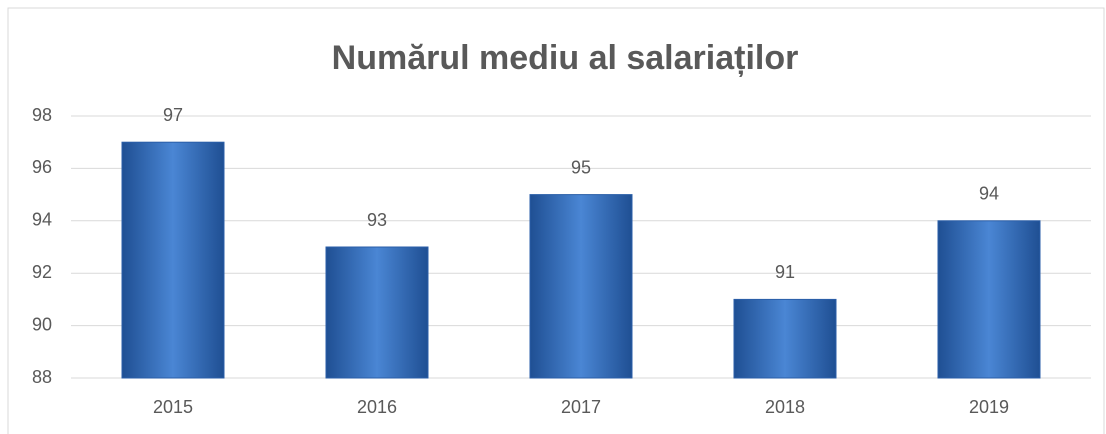 The image size is (1106, 434). What do you see at coordinates (42, 220) in the screenshot?
I see `y-tick-label: 94` at bounding box center [42, 220].